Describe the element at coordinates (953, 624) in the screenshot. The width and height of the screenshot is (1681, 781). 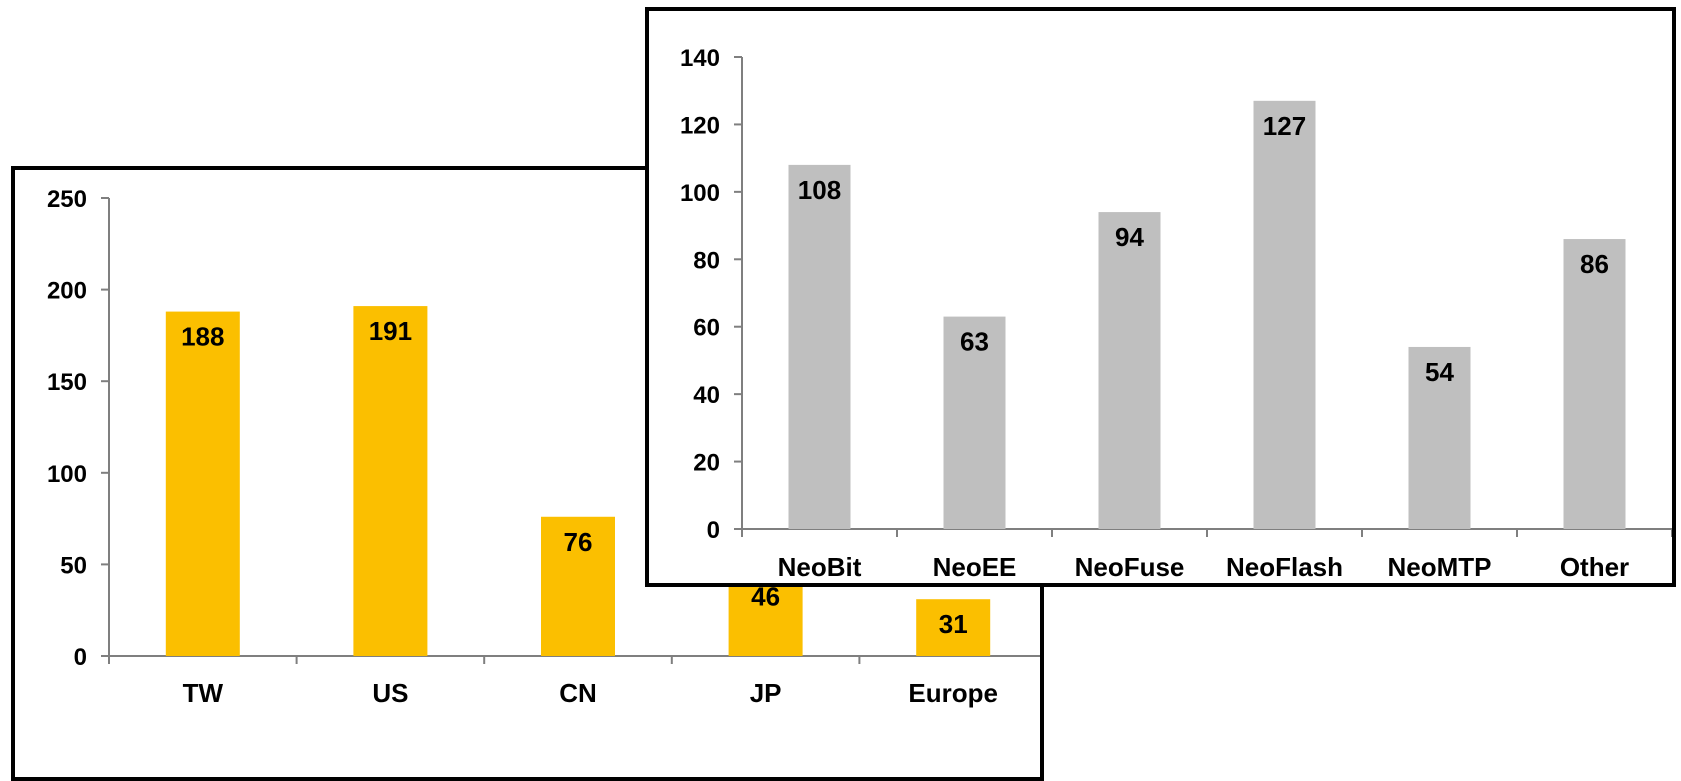
I see `regions-data-label: 31` at that location.